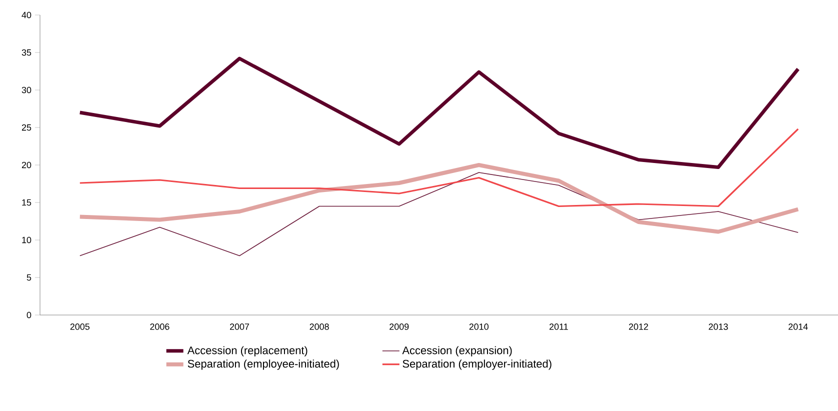  What do you see at coordinates (27, 202) in the screenshot?
I see `y-tick-label: 15` at bounding box center [27, 202].